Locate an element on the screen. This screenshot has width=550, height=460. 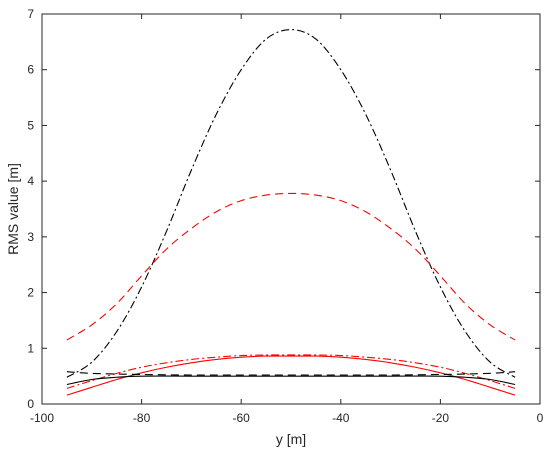
y-axis-label: RMS value [m] is located at coordinates (13, 209).